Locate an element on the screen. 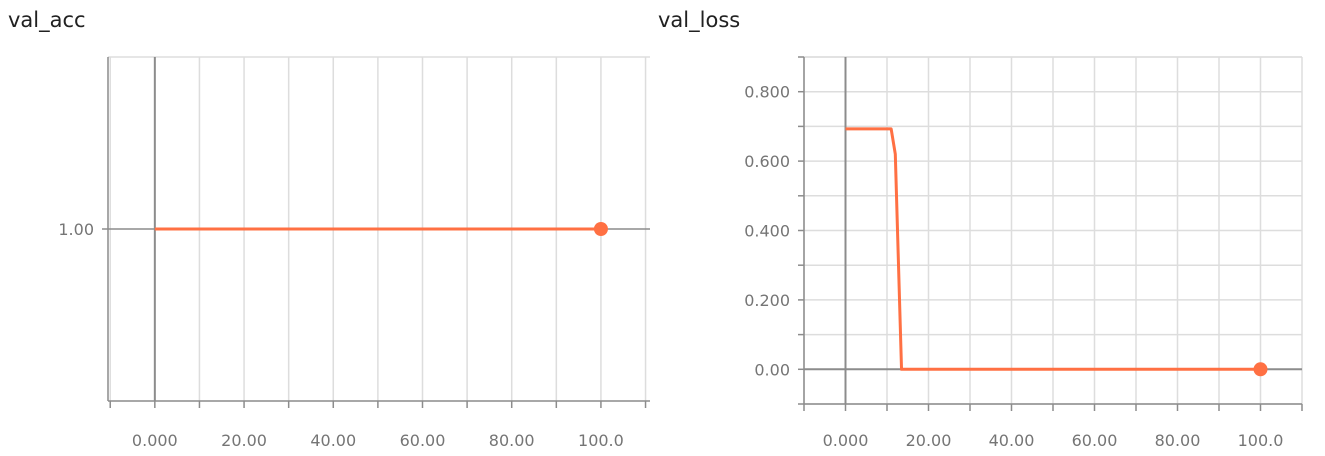  chart-title: val_loss is located at coordinates (699, 20).